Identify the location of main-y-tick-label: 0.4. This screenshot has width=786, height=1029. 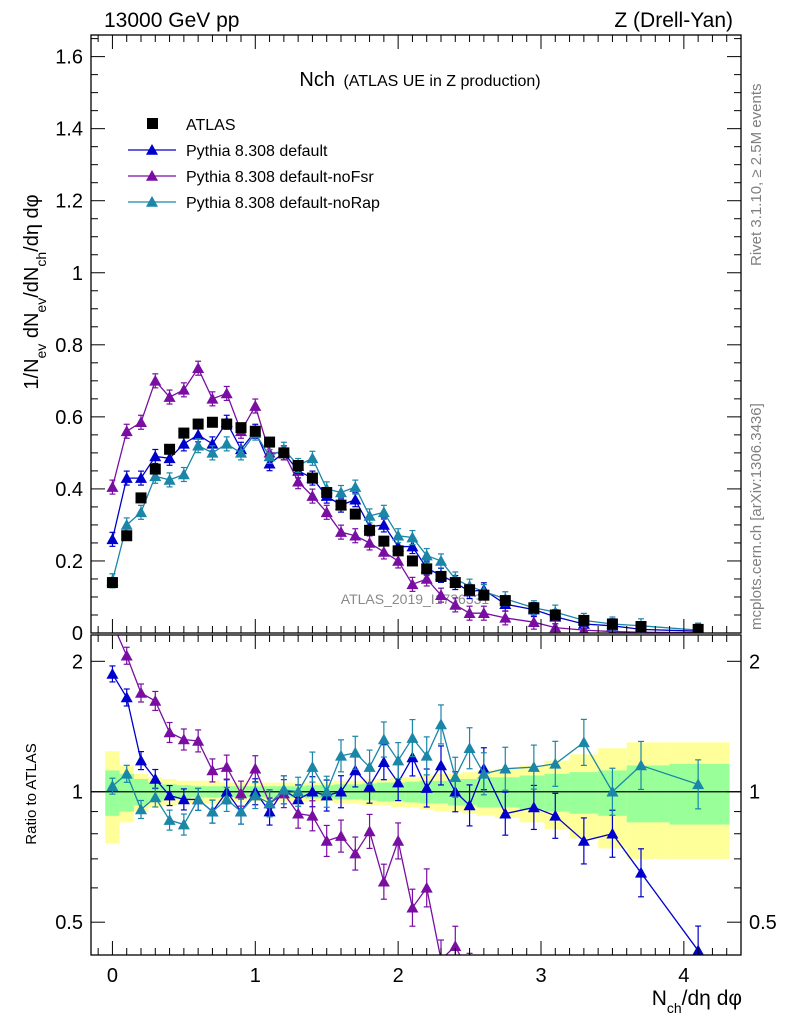
(69, 490).